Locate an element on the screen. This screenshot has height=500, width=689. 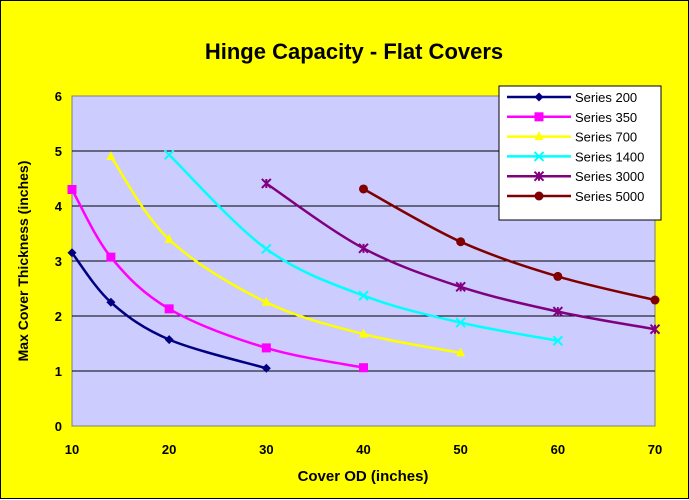
y-axis-ticks: 0 1 2 3 4 5 6 is located at coordinates (59, 261).